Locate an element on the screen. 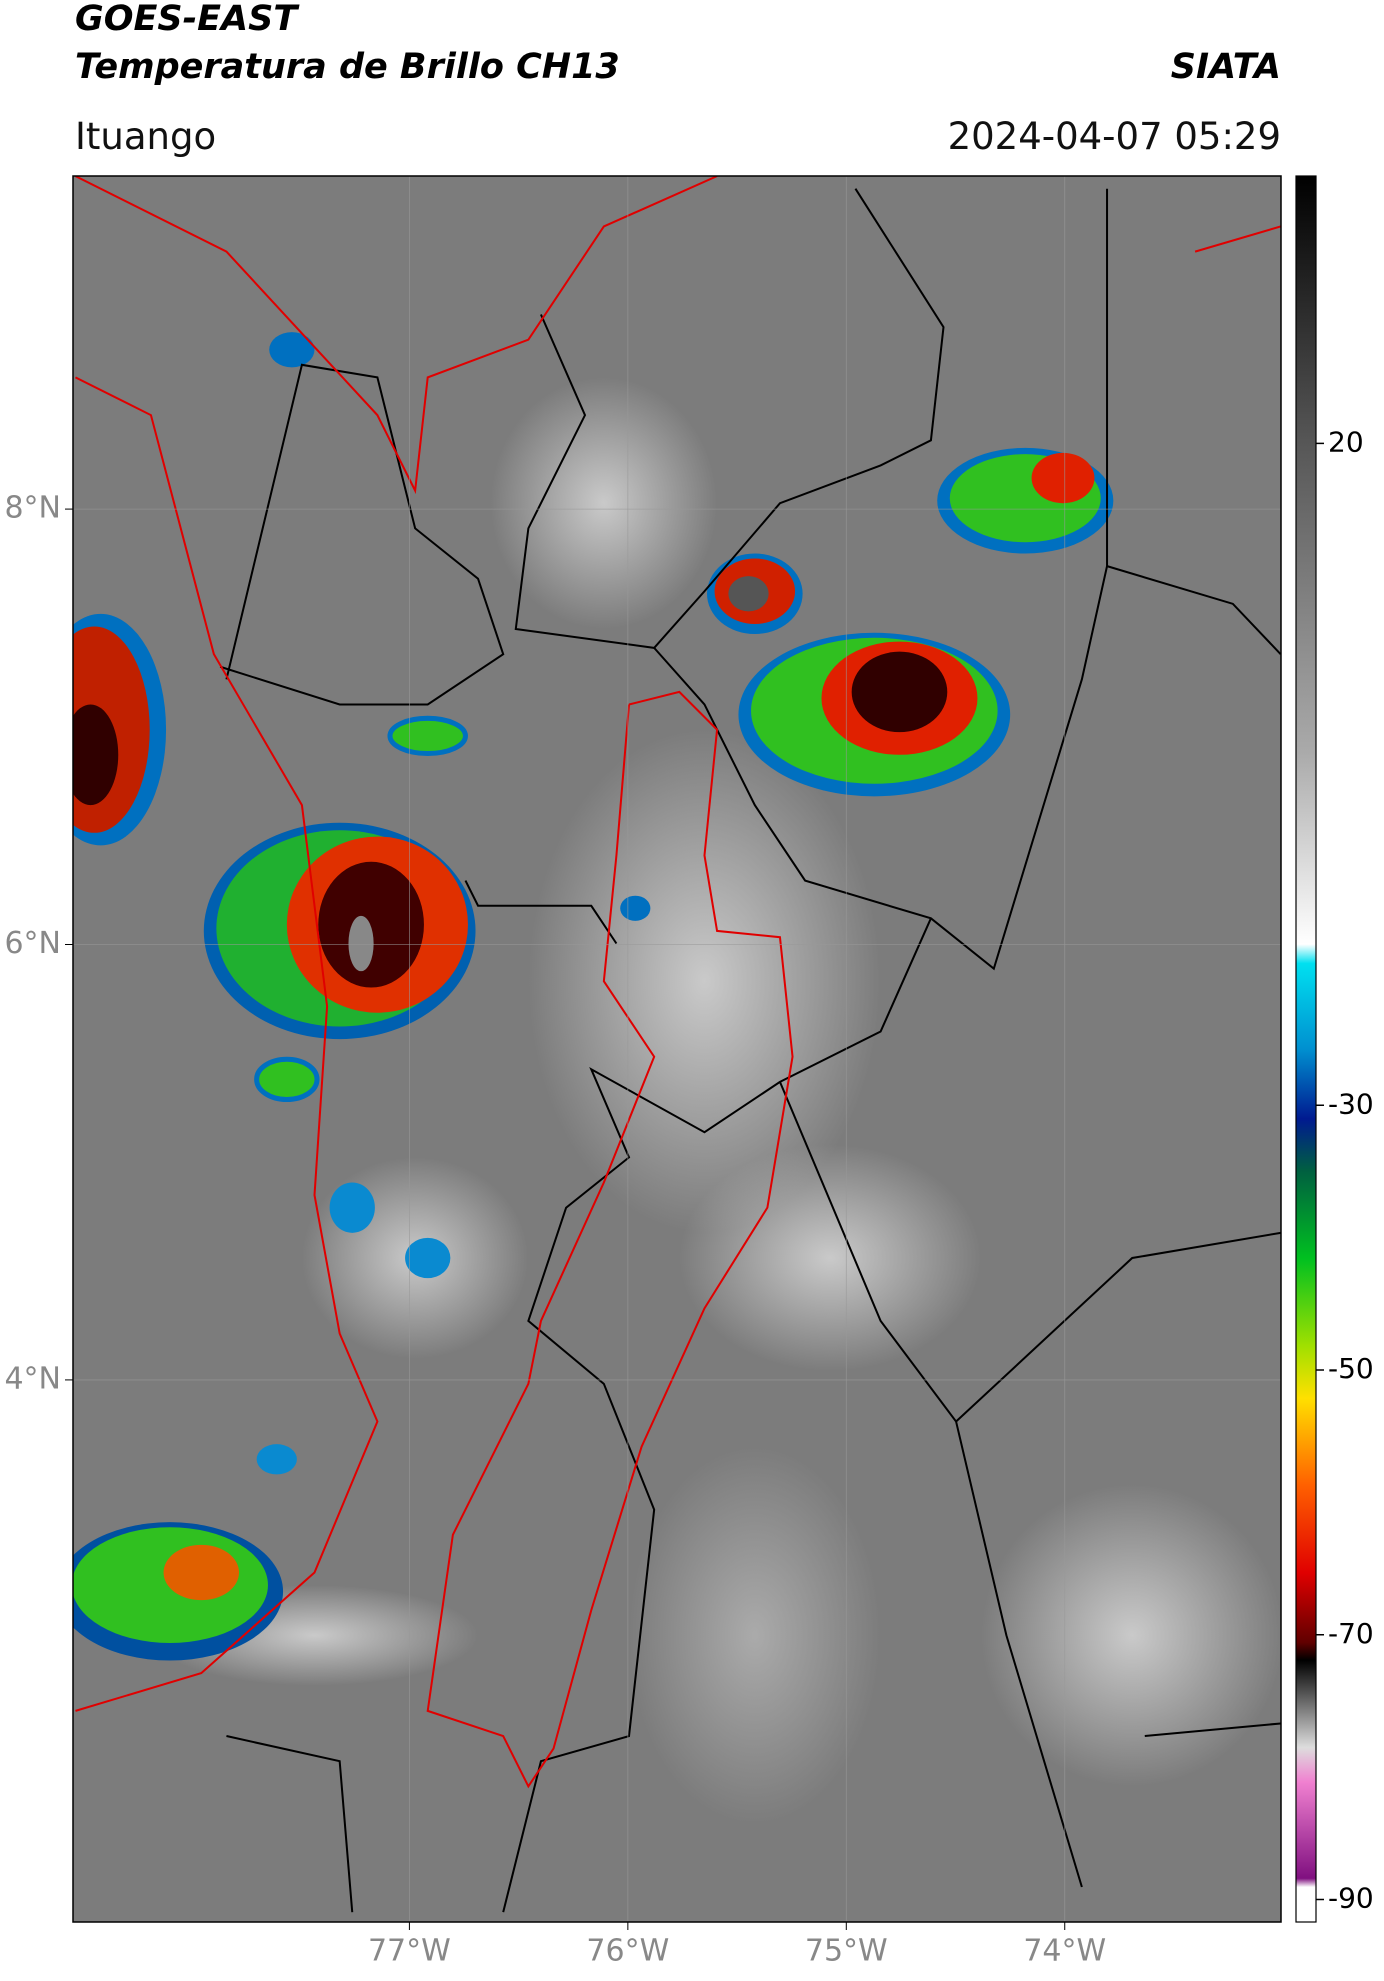  y-tick-label: 8°N is located at coordinates (32, 508).